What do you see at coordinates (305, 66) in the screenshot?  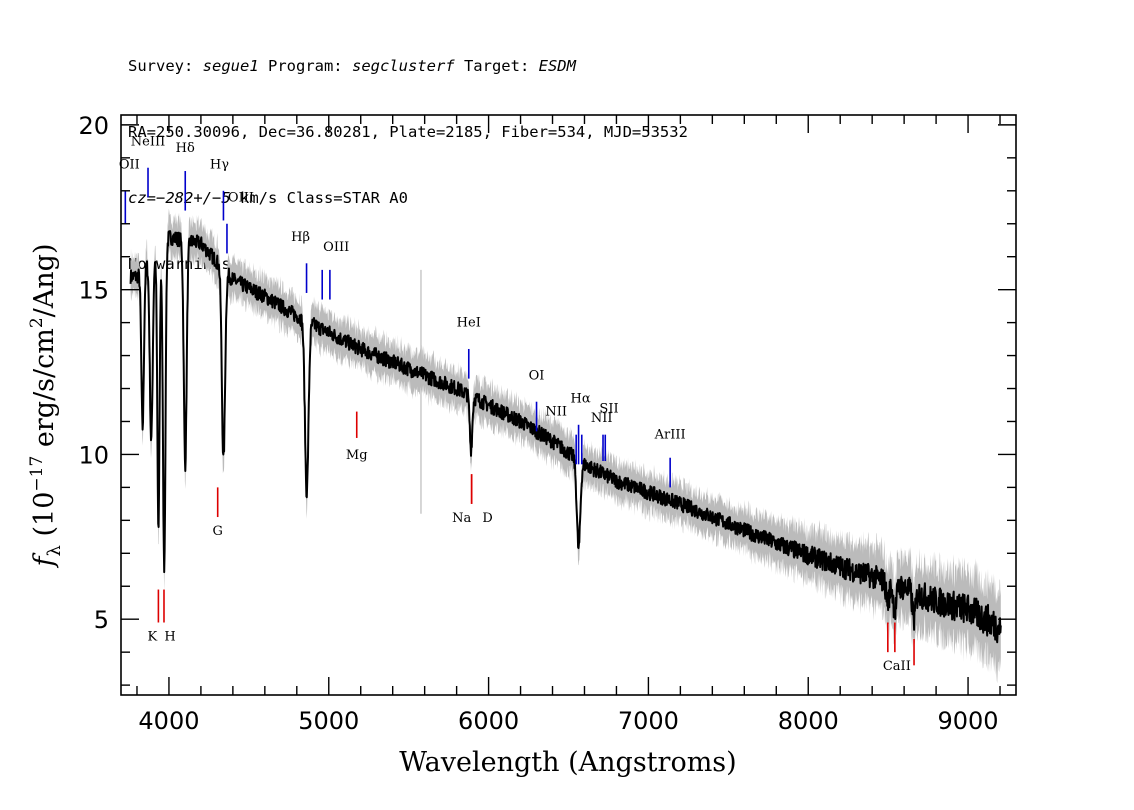 I see `program-label: Program:` at bounding box center [305, 66].